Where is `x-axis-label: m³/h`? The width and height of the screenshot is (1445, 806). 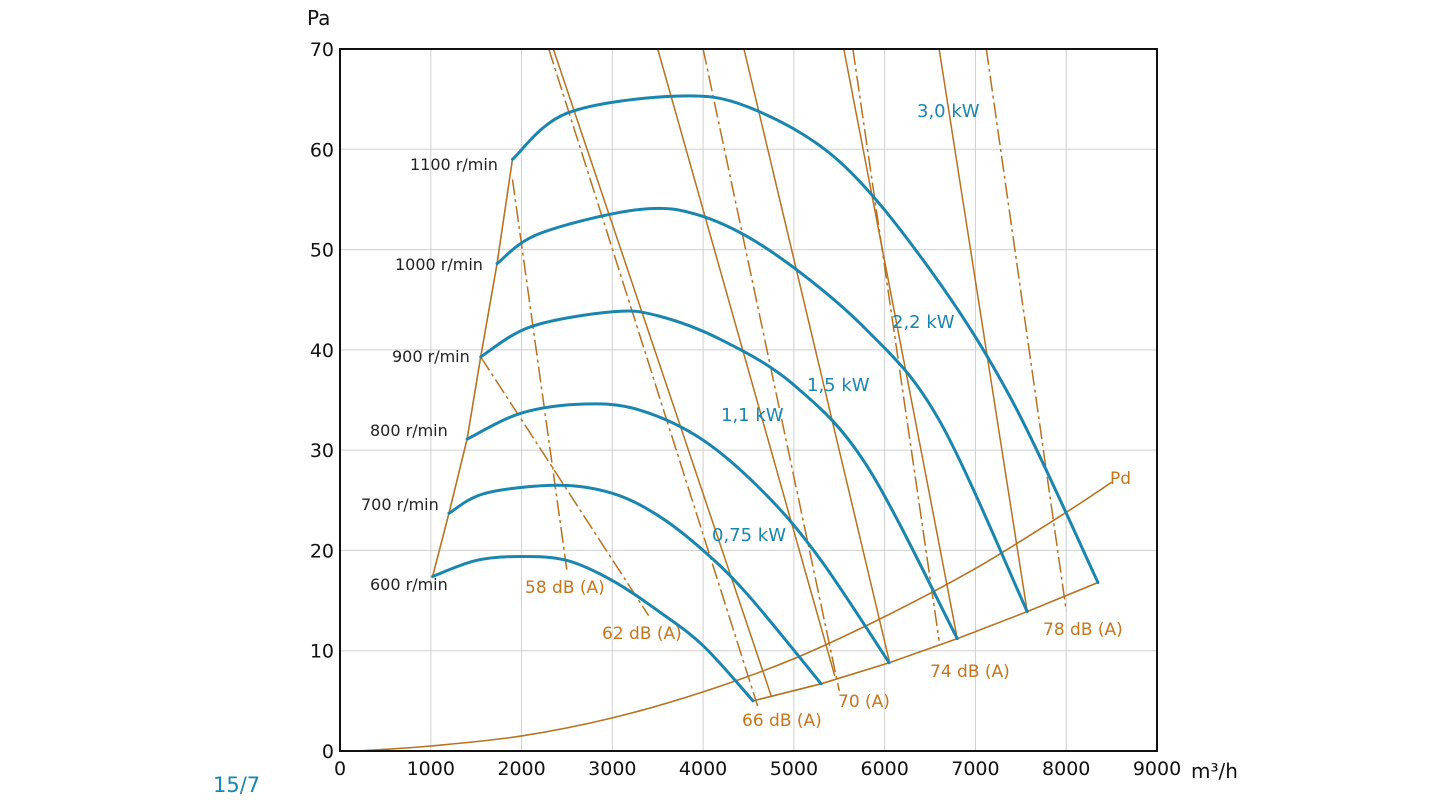
x-axis-label: m³/h is located at coordinates (1214, 771).